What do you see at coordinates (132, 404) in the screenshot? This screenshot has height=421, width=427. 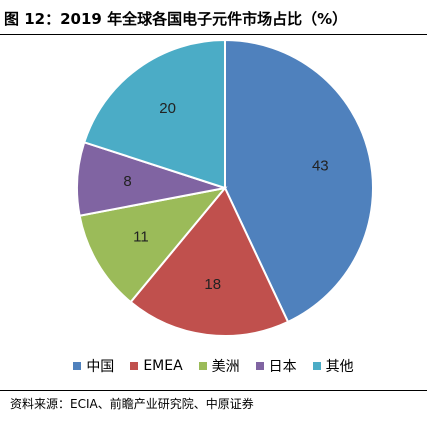 I see `source-note: 资料来源：ECIA、前瞻产业研究院、中原证券` at bounding box center [132, 404].